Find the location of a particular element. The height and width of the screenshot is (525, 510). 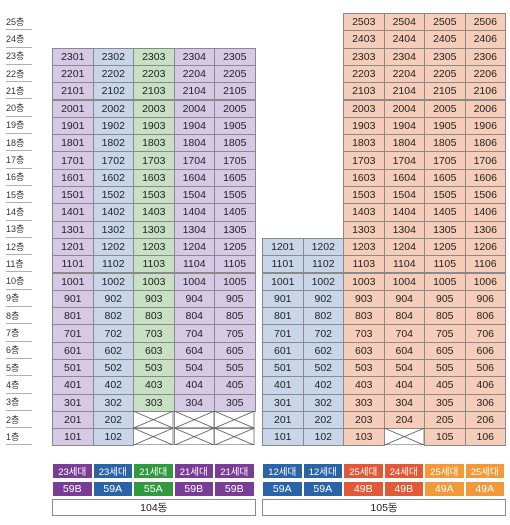

unit-cell: 605 is located at coordinates (235, 350).